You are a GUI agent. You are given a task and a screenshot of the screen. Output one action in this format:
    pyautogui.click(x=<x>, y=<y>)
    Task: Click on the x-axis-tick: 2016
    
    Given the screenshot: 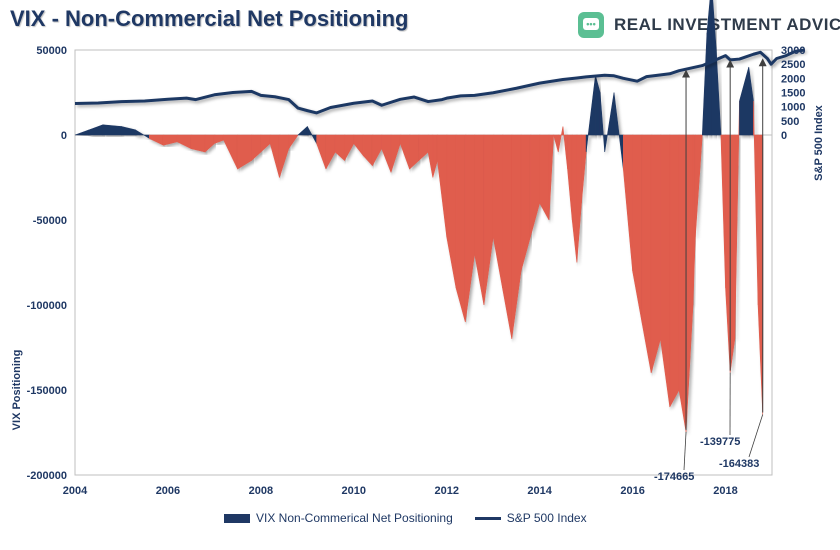 What is the action you would take?
    pyautogui.click(x=632, y=491)
    